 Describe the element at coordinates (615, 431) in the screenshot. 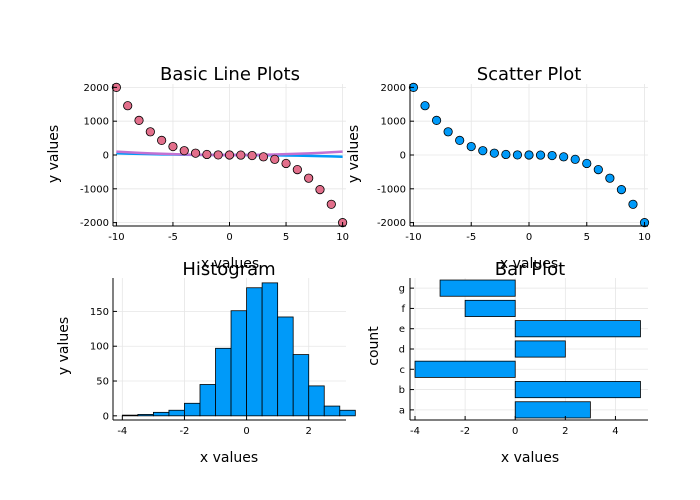

I see `bar-plot-x-tick-label: 4` at that location.